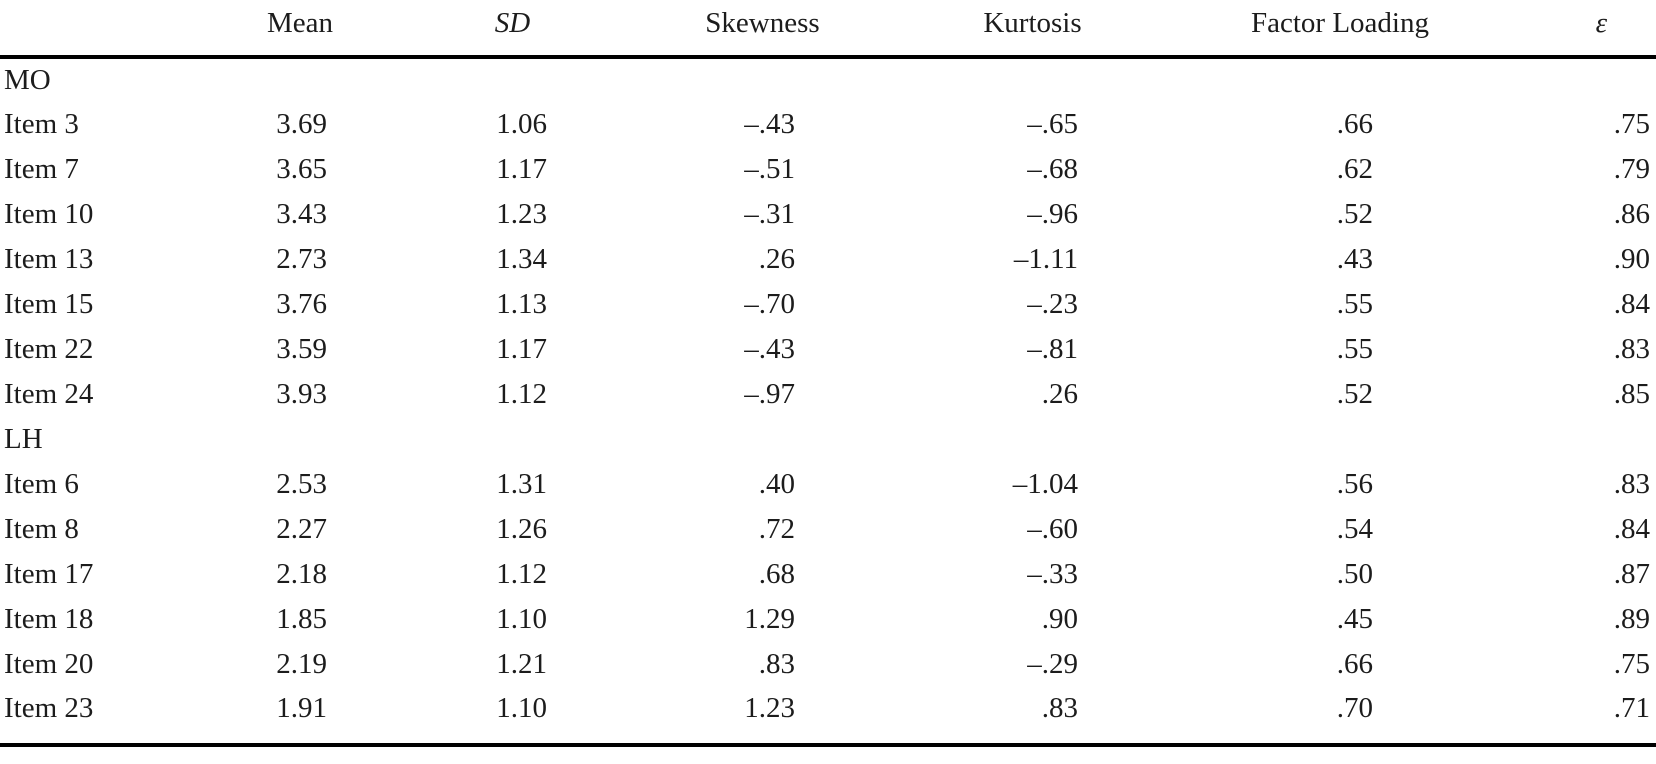  I want to click on value-cell: –.51, so click(769, 169).